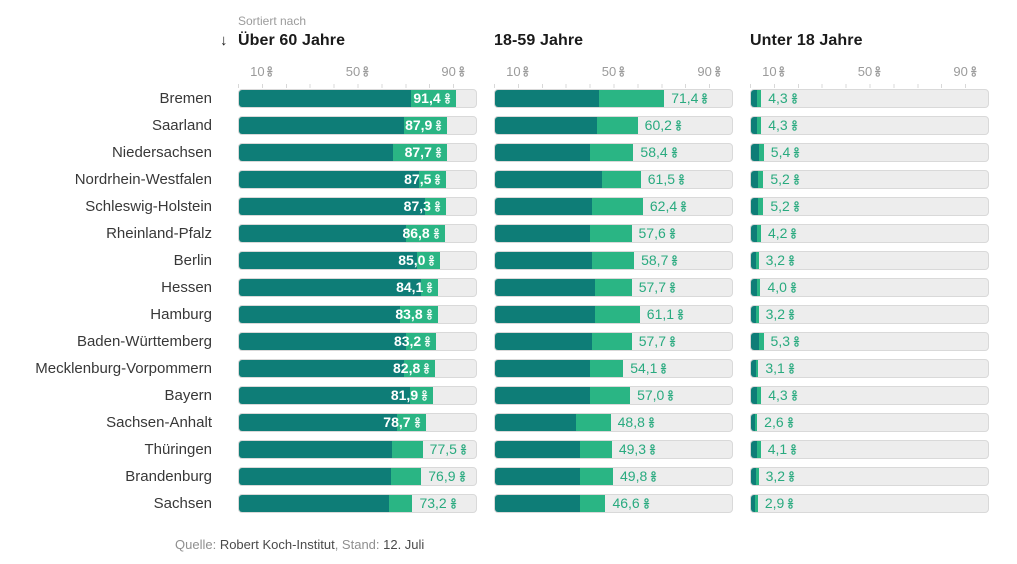  Describe the element at coordinates (357, 179) in the screenshot. I see `bar-track: 87,5` at that location.